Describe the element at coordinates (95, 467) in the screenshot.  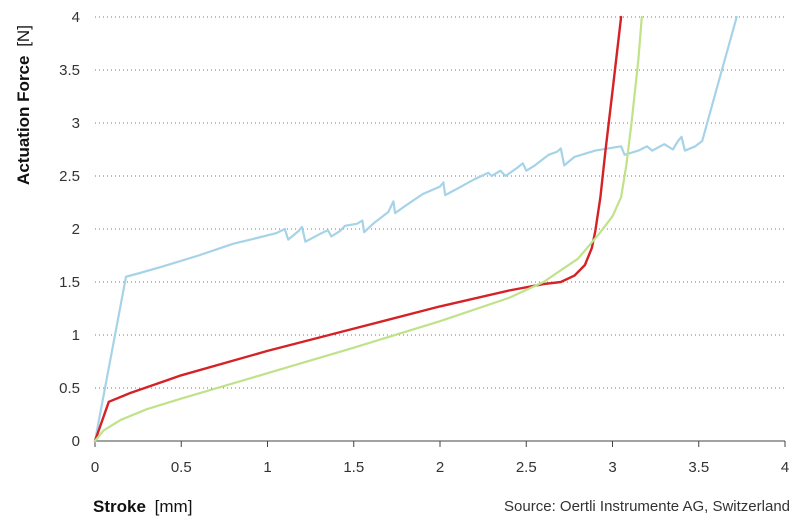
I see `x-tick-label: 0` at that location.